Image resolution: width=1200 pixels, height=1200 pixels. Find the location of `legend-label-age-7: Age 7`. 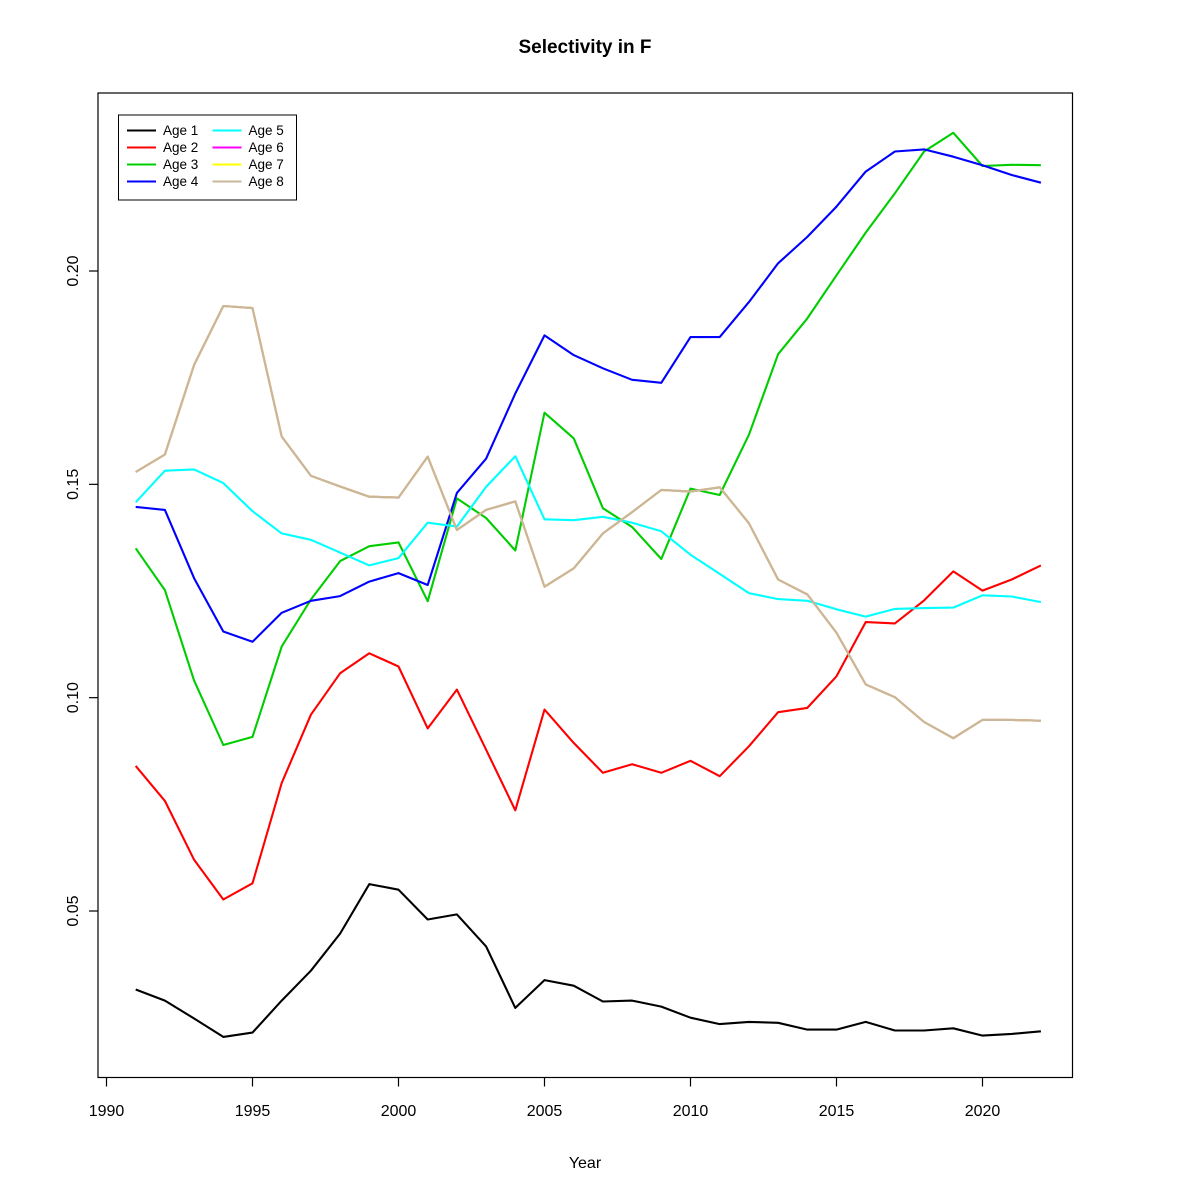

legend-label-age-7: Age 7 is located at coordinates (266, 164).